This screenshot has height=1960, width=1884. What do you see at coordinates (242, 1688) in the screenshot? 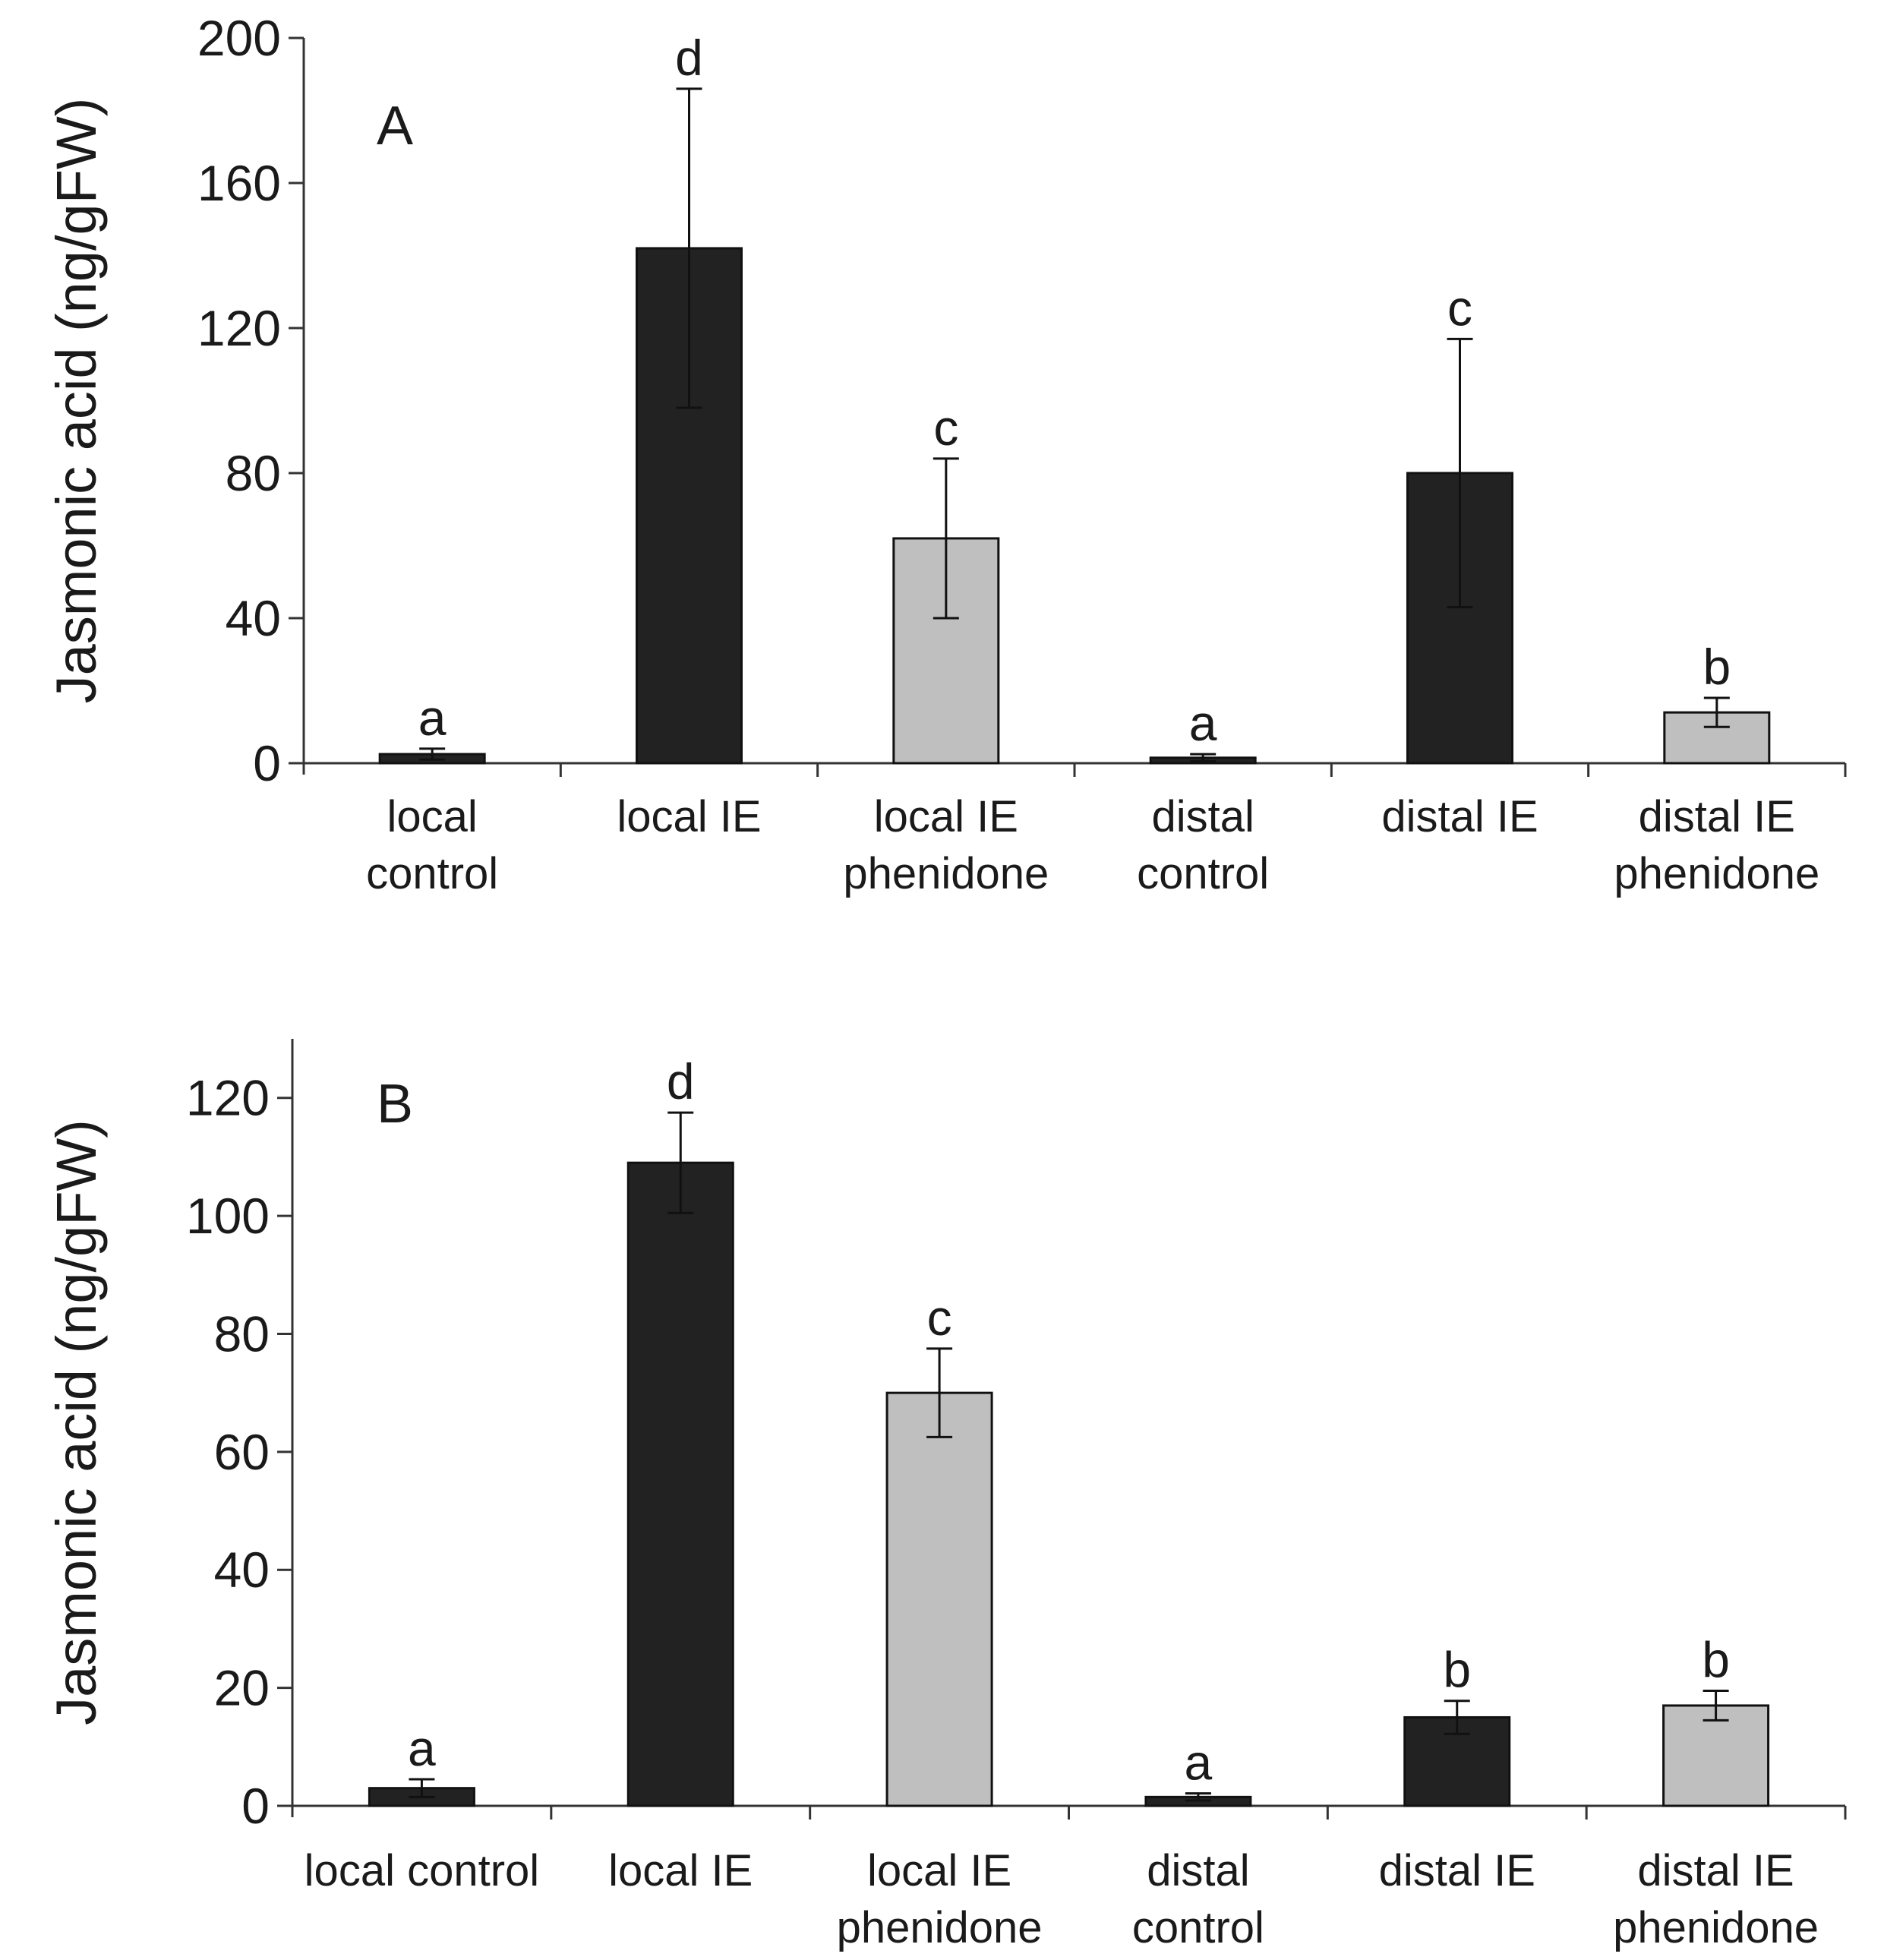
I see `y-tick-label: 20` at bounding box center [242, 1688].